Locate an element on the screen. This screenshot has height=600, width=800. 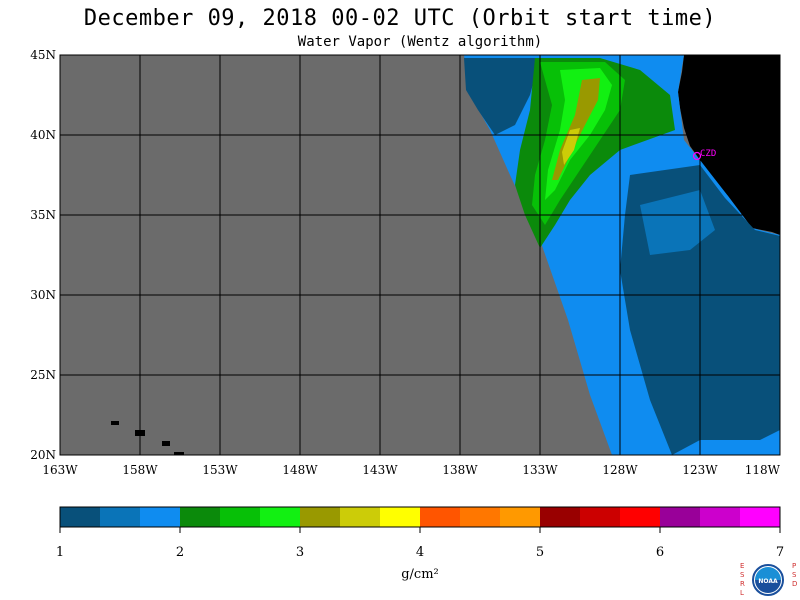
swath-mid-blue is located at coordinates (677, 222).